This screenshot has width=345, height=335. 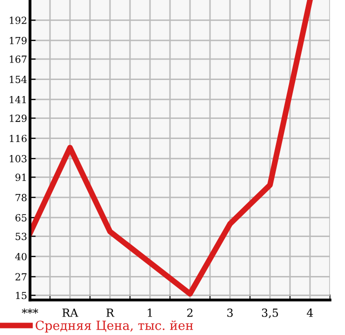 I want to click on y-tick-label: 53, so click(x=21, y=236).